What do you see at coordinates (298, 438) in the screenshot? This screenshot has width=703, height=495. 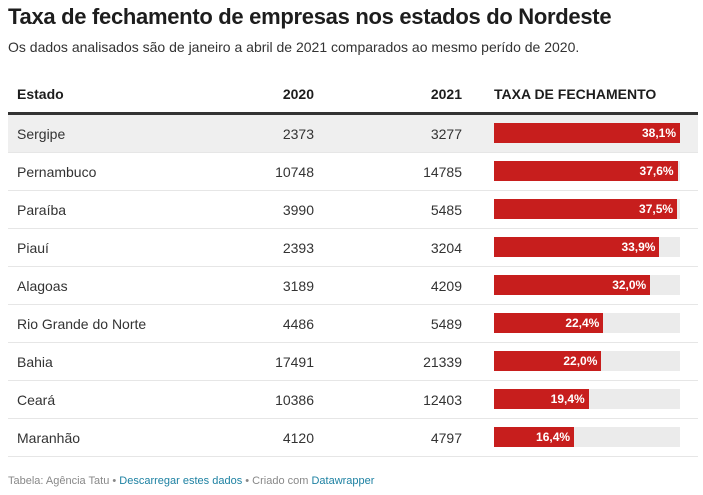 I see `value-2020: 4120` at bounding box center [298, 438].